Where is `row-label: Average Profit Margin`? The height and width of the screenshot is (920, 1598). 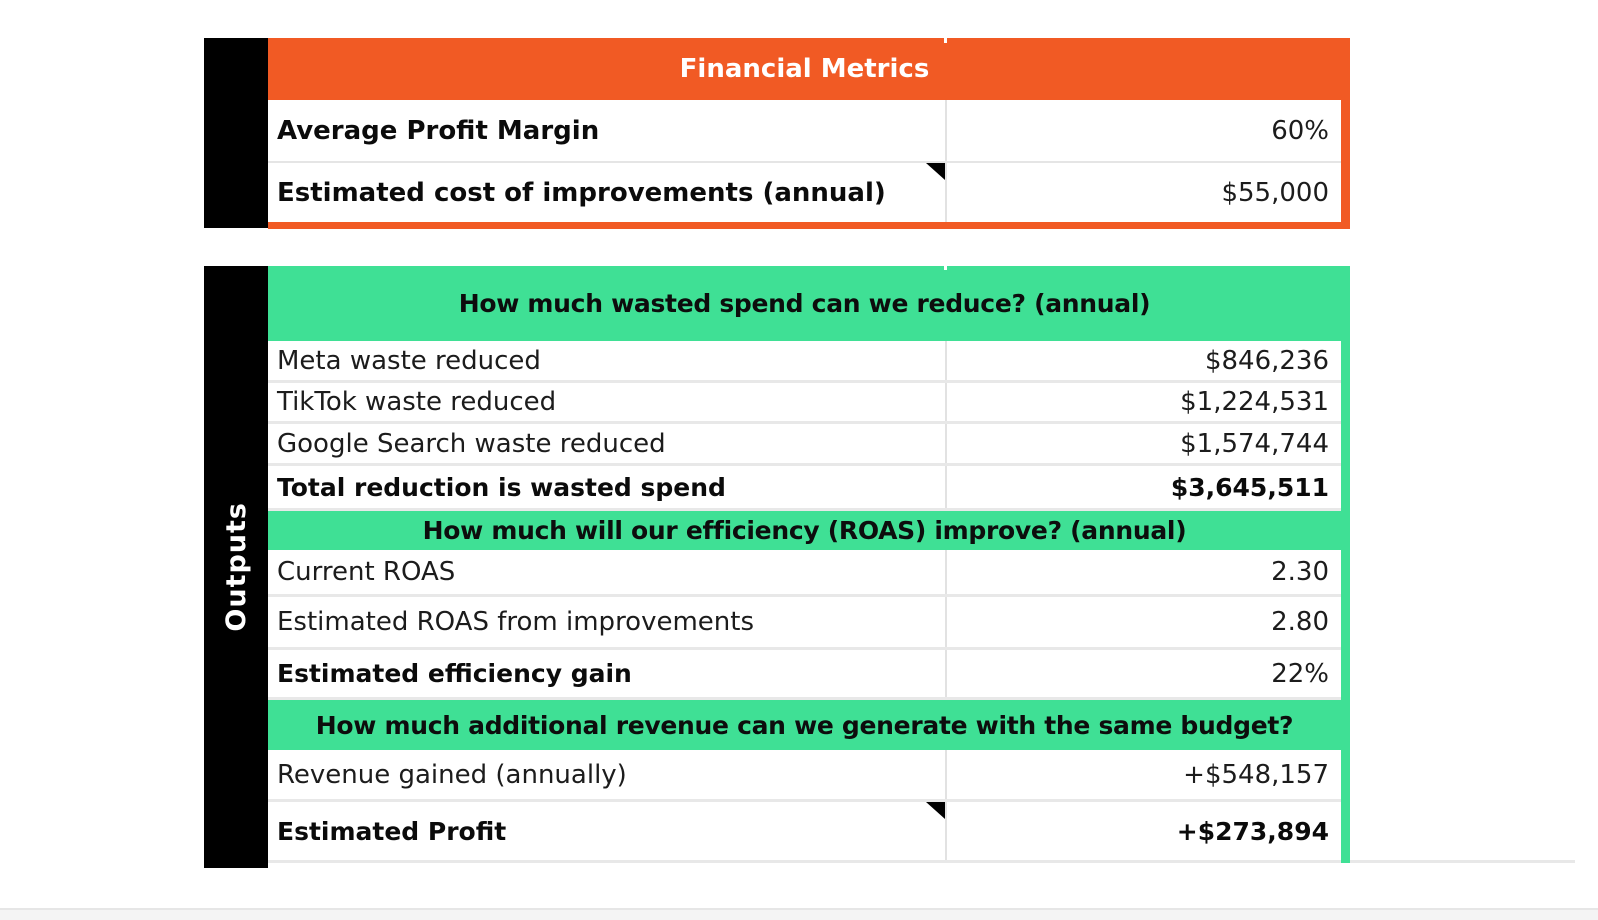 row-label: Average Profit Margin is located at coordinates (438, 130).